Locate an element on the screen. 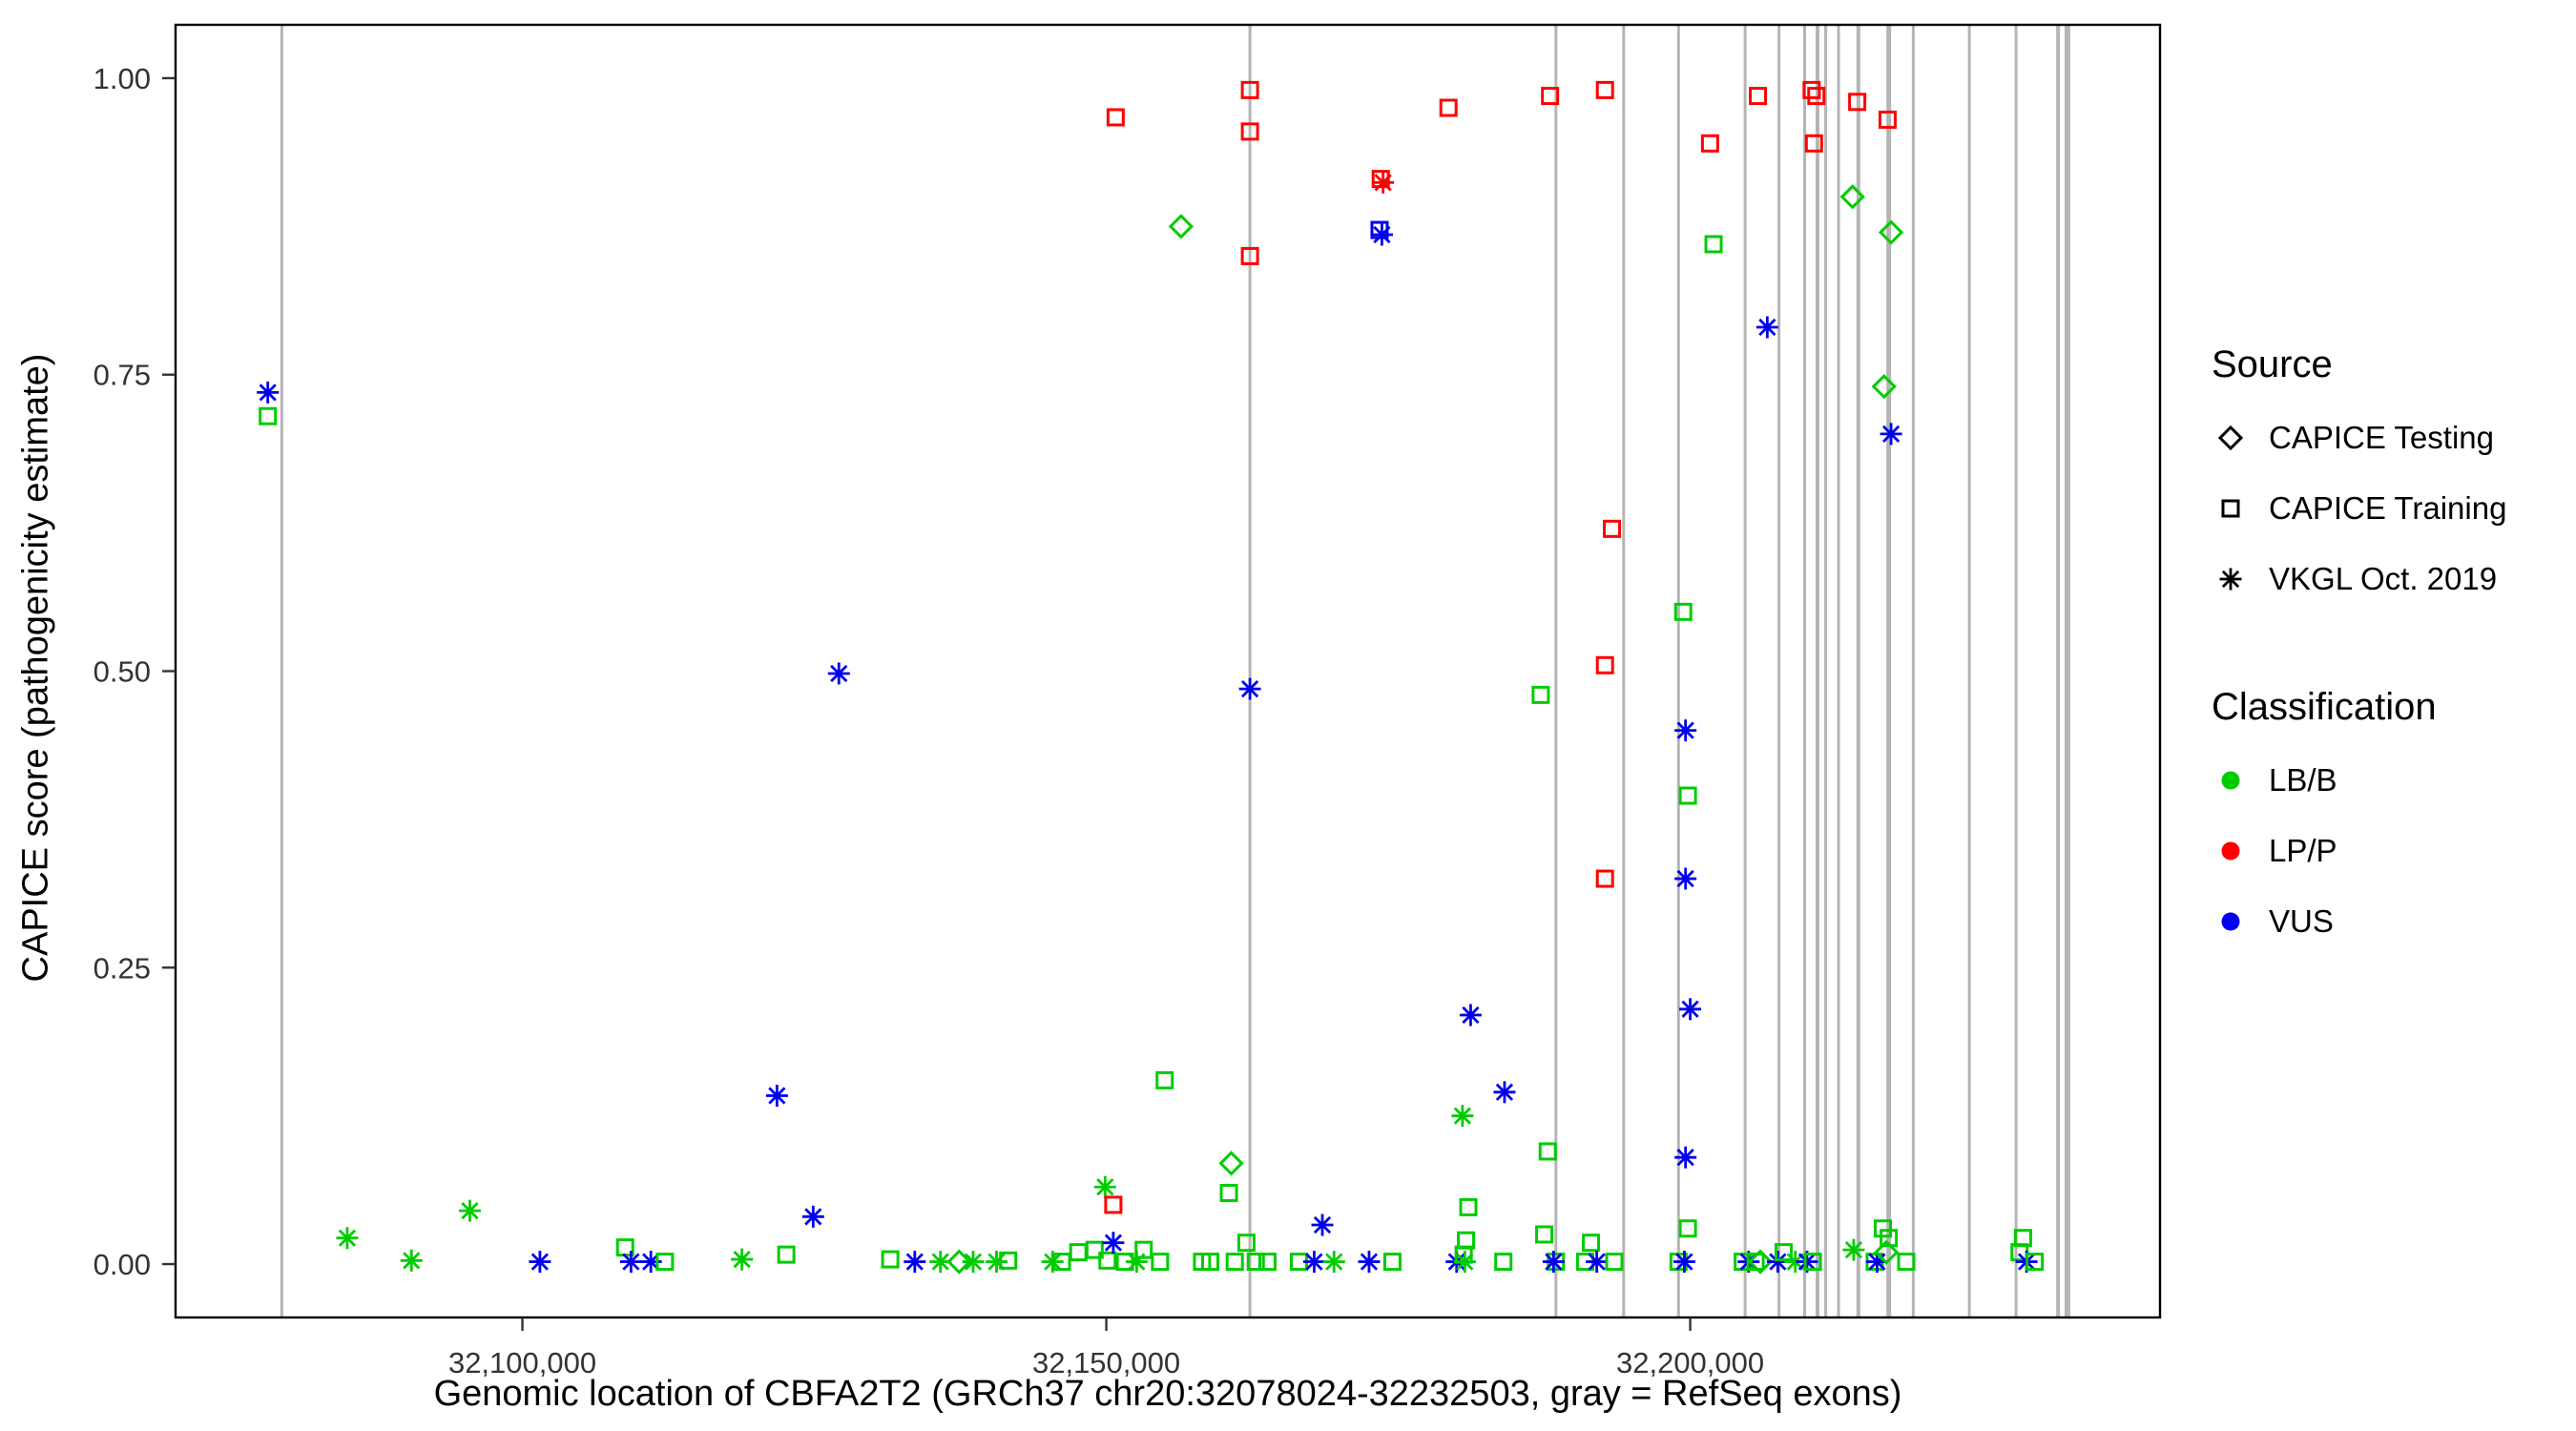 Image resolution: width=2576 pixels, height=1431 pixels. y-tick-label: 0.50 is located at coordinates (122, 672).